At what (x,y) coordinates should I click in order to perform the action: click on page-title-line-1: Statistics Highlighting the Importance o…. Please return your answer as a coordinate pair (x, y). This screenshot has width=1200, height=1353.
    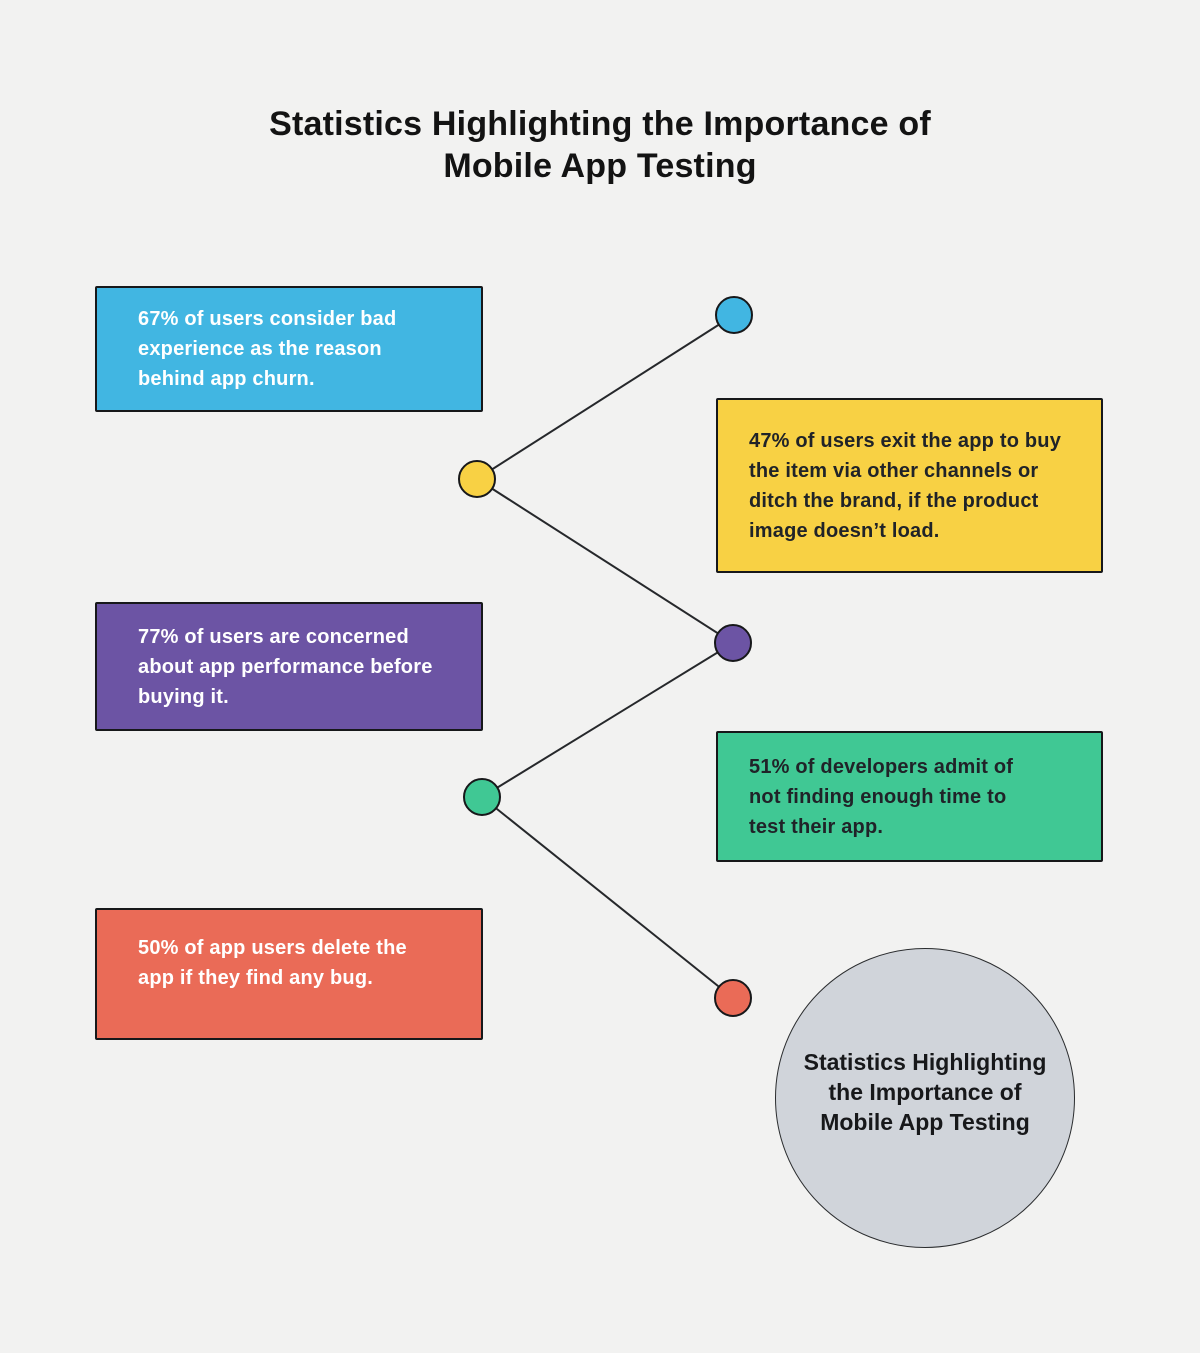
    Looking at the image, I should click on (600, 124).